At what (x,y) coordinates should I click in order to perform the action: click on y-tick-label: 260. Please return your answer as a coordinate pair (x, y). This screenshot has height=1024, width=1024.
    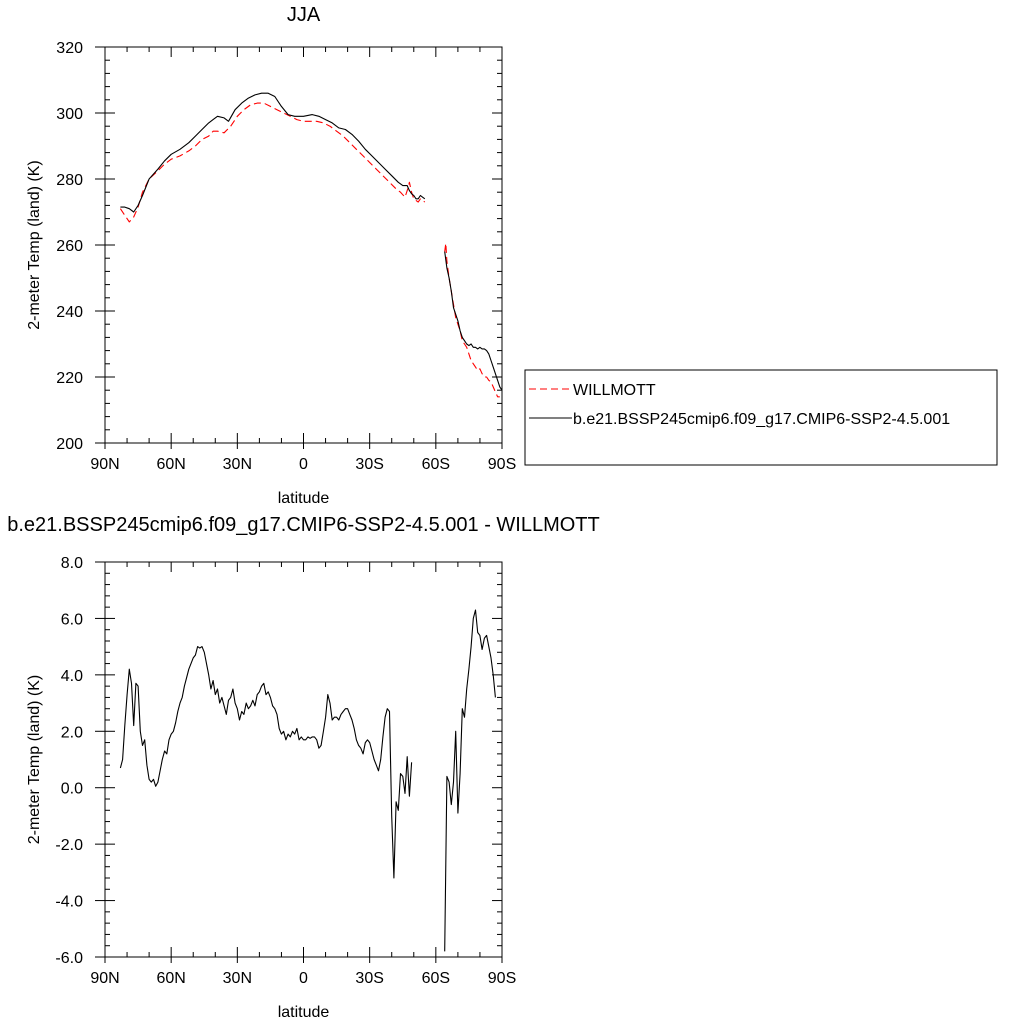
    Looking at the image, I should click on (69, 246).